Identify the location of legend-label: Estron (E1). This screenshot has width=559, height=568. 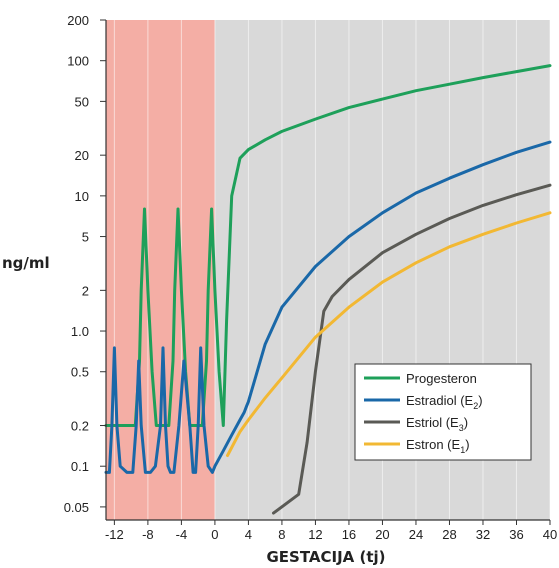
(438, 446).